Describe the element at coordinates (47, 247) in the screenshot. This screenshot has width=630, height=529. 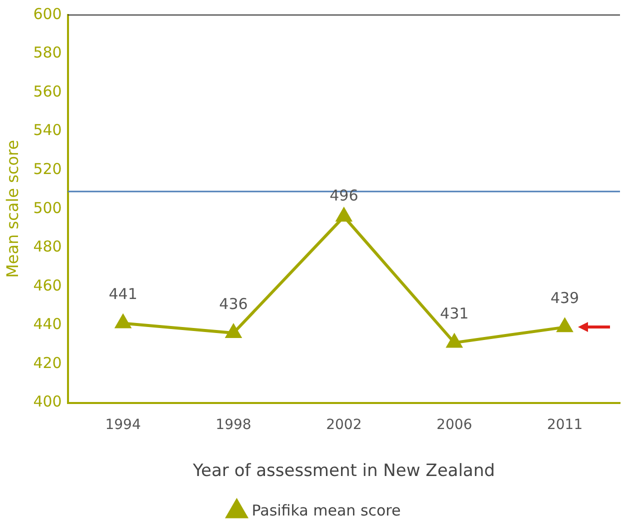
I see `y-tick-label: 480` at that location.